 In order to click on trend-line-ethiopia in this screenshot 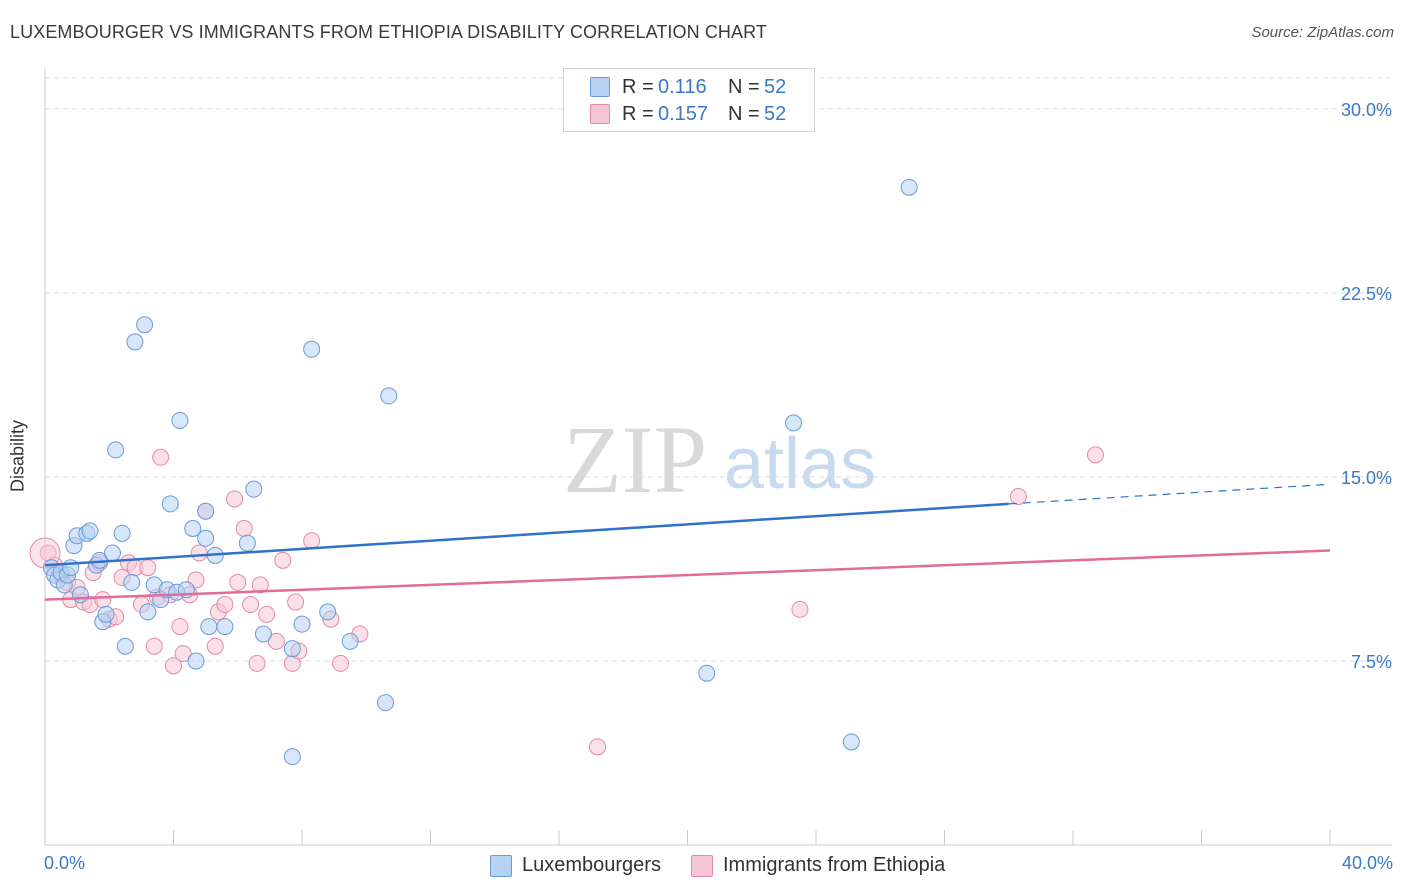, I will do `click(687, 575)`.